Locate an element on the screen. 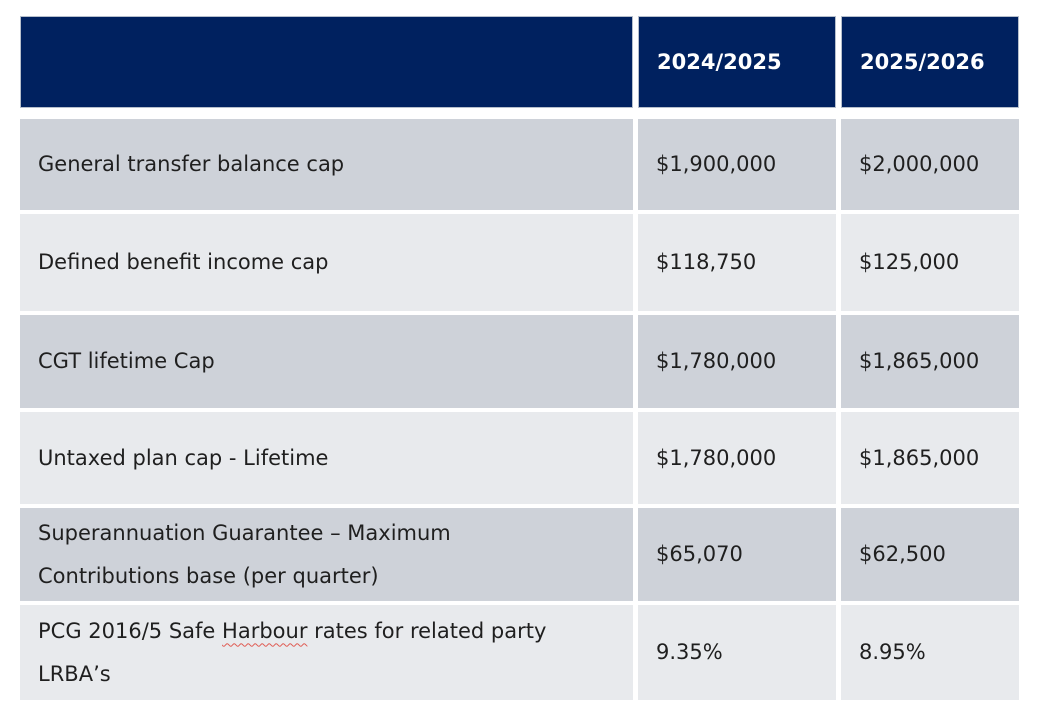 This screenshot has height=719, width=1039. value-2024-2025-cell: $1,900,000 is located at coordinates (737, 164).